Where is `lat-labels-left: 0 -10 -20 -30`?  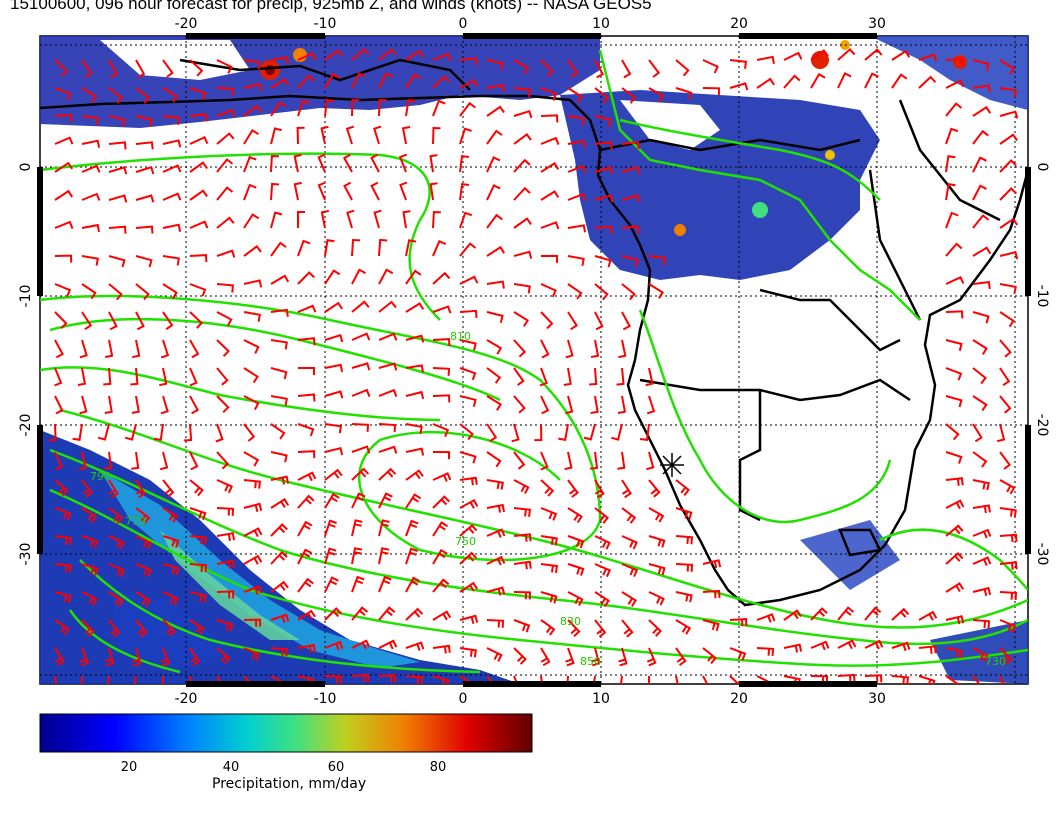 lat-labels-left: 0 -10 -20 -30 is located at coordinates (26, 364).